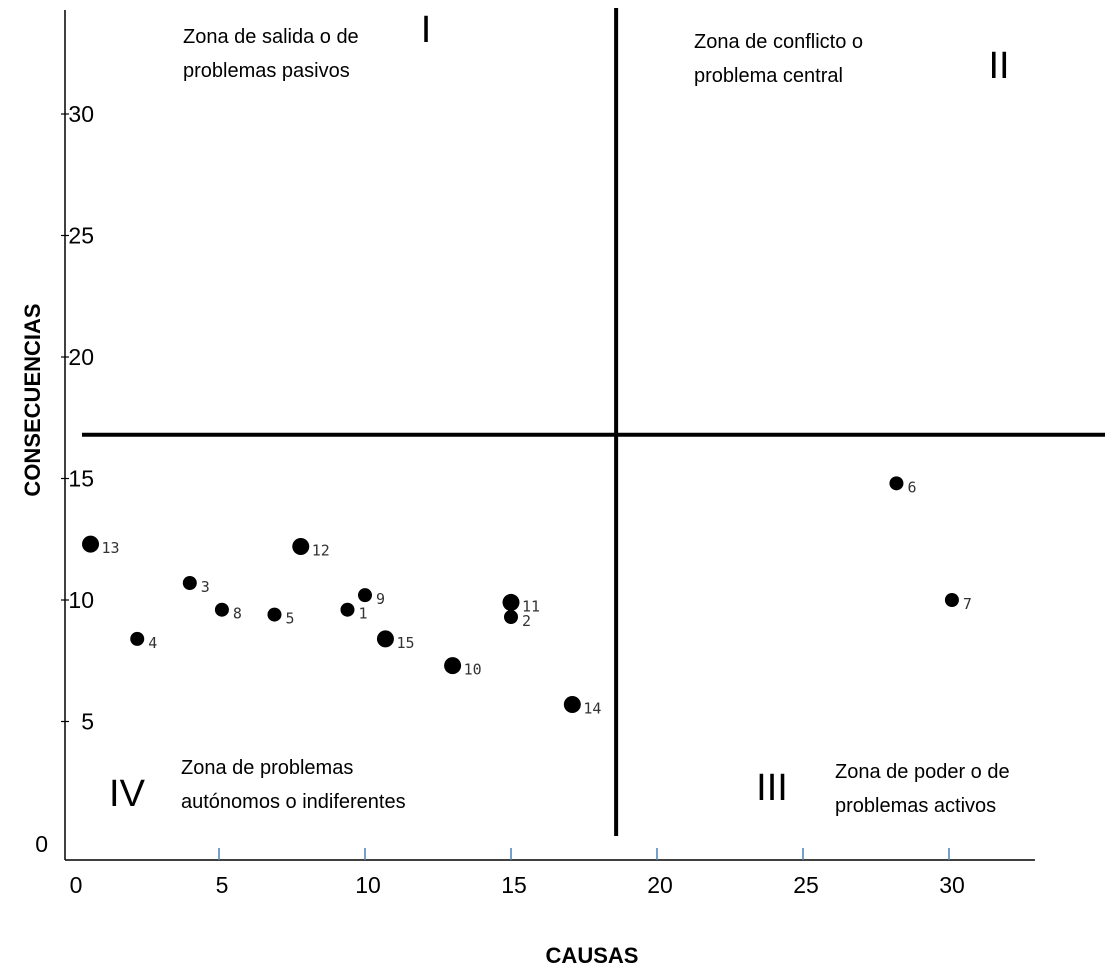  I want to click on y-tick-label-5: 5, so click(87, 722).